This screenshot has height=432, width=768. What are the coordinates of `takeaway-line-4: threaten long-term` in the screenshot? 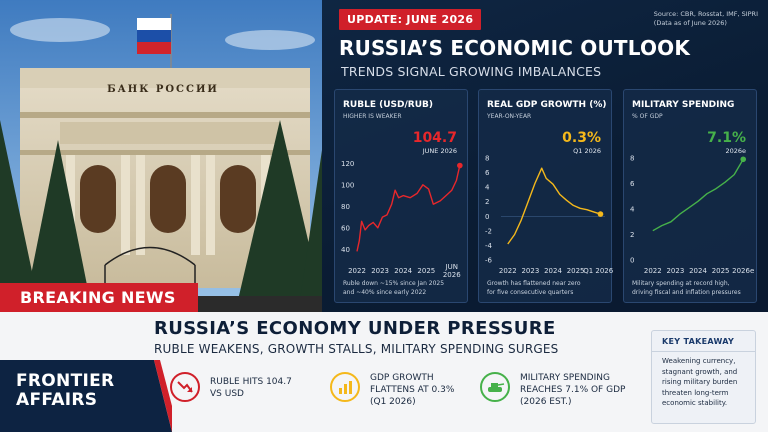 It's located at (695, 392).